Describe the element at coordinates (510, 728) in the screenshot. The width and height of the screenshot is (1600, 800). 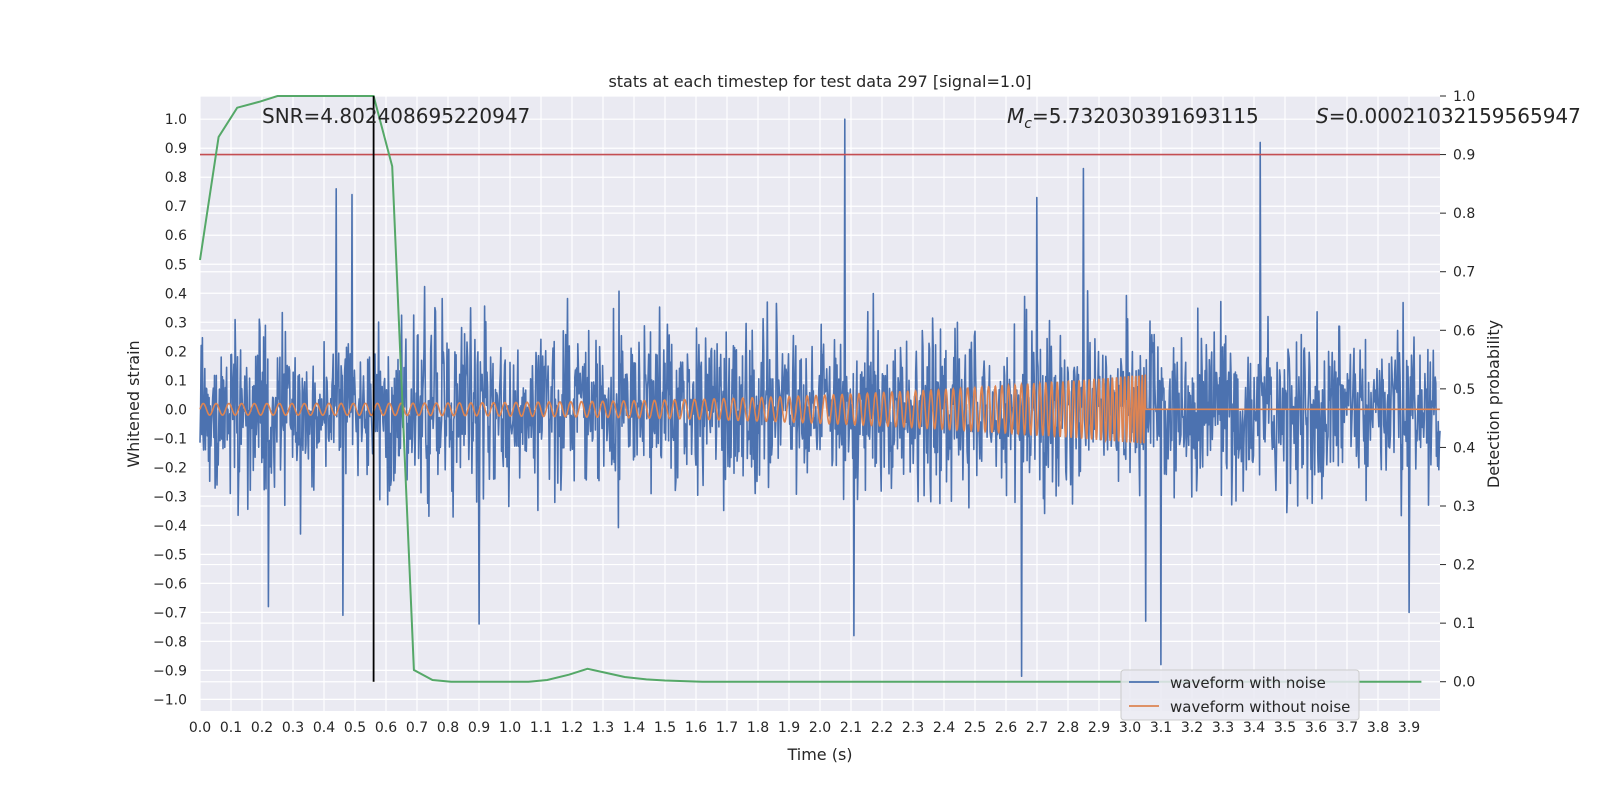
I see `x-tick-label: 1.0` at that location.